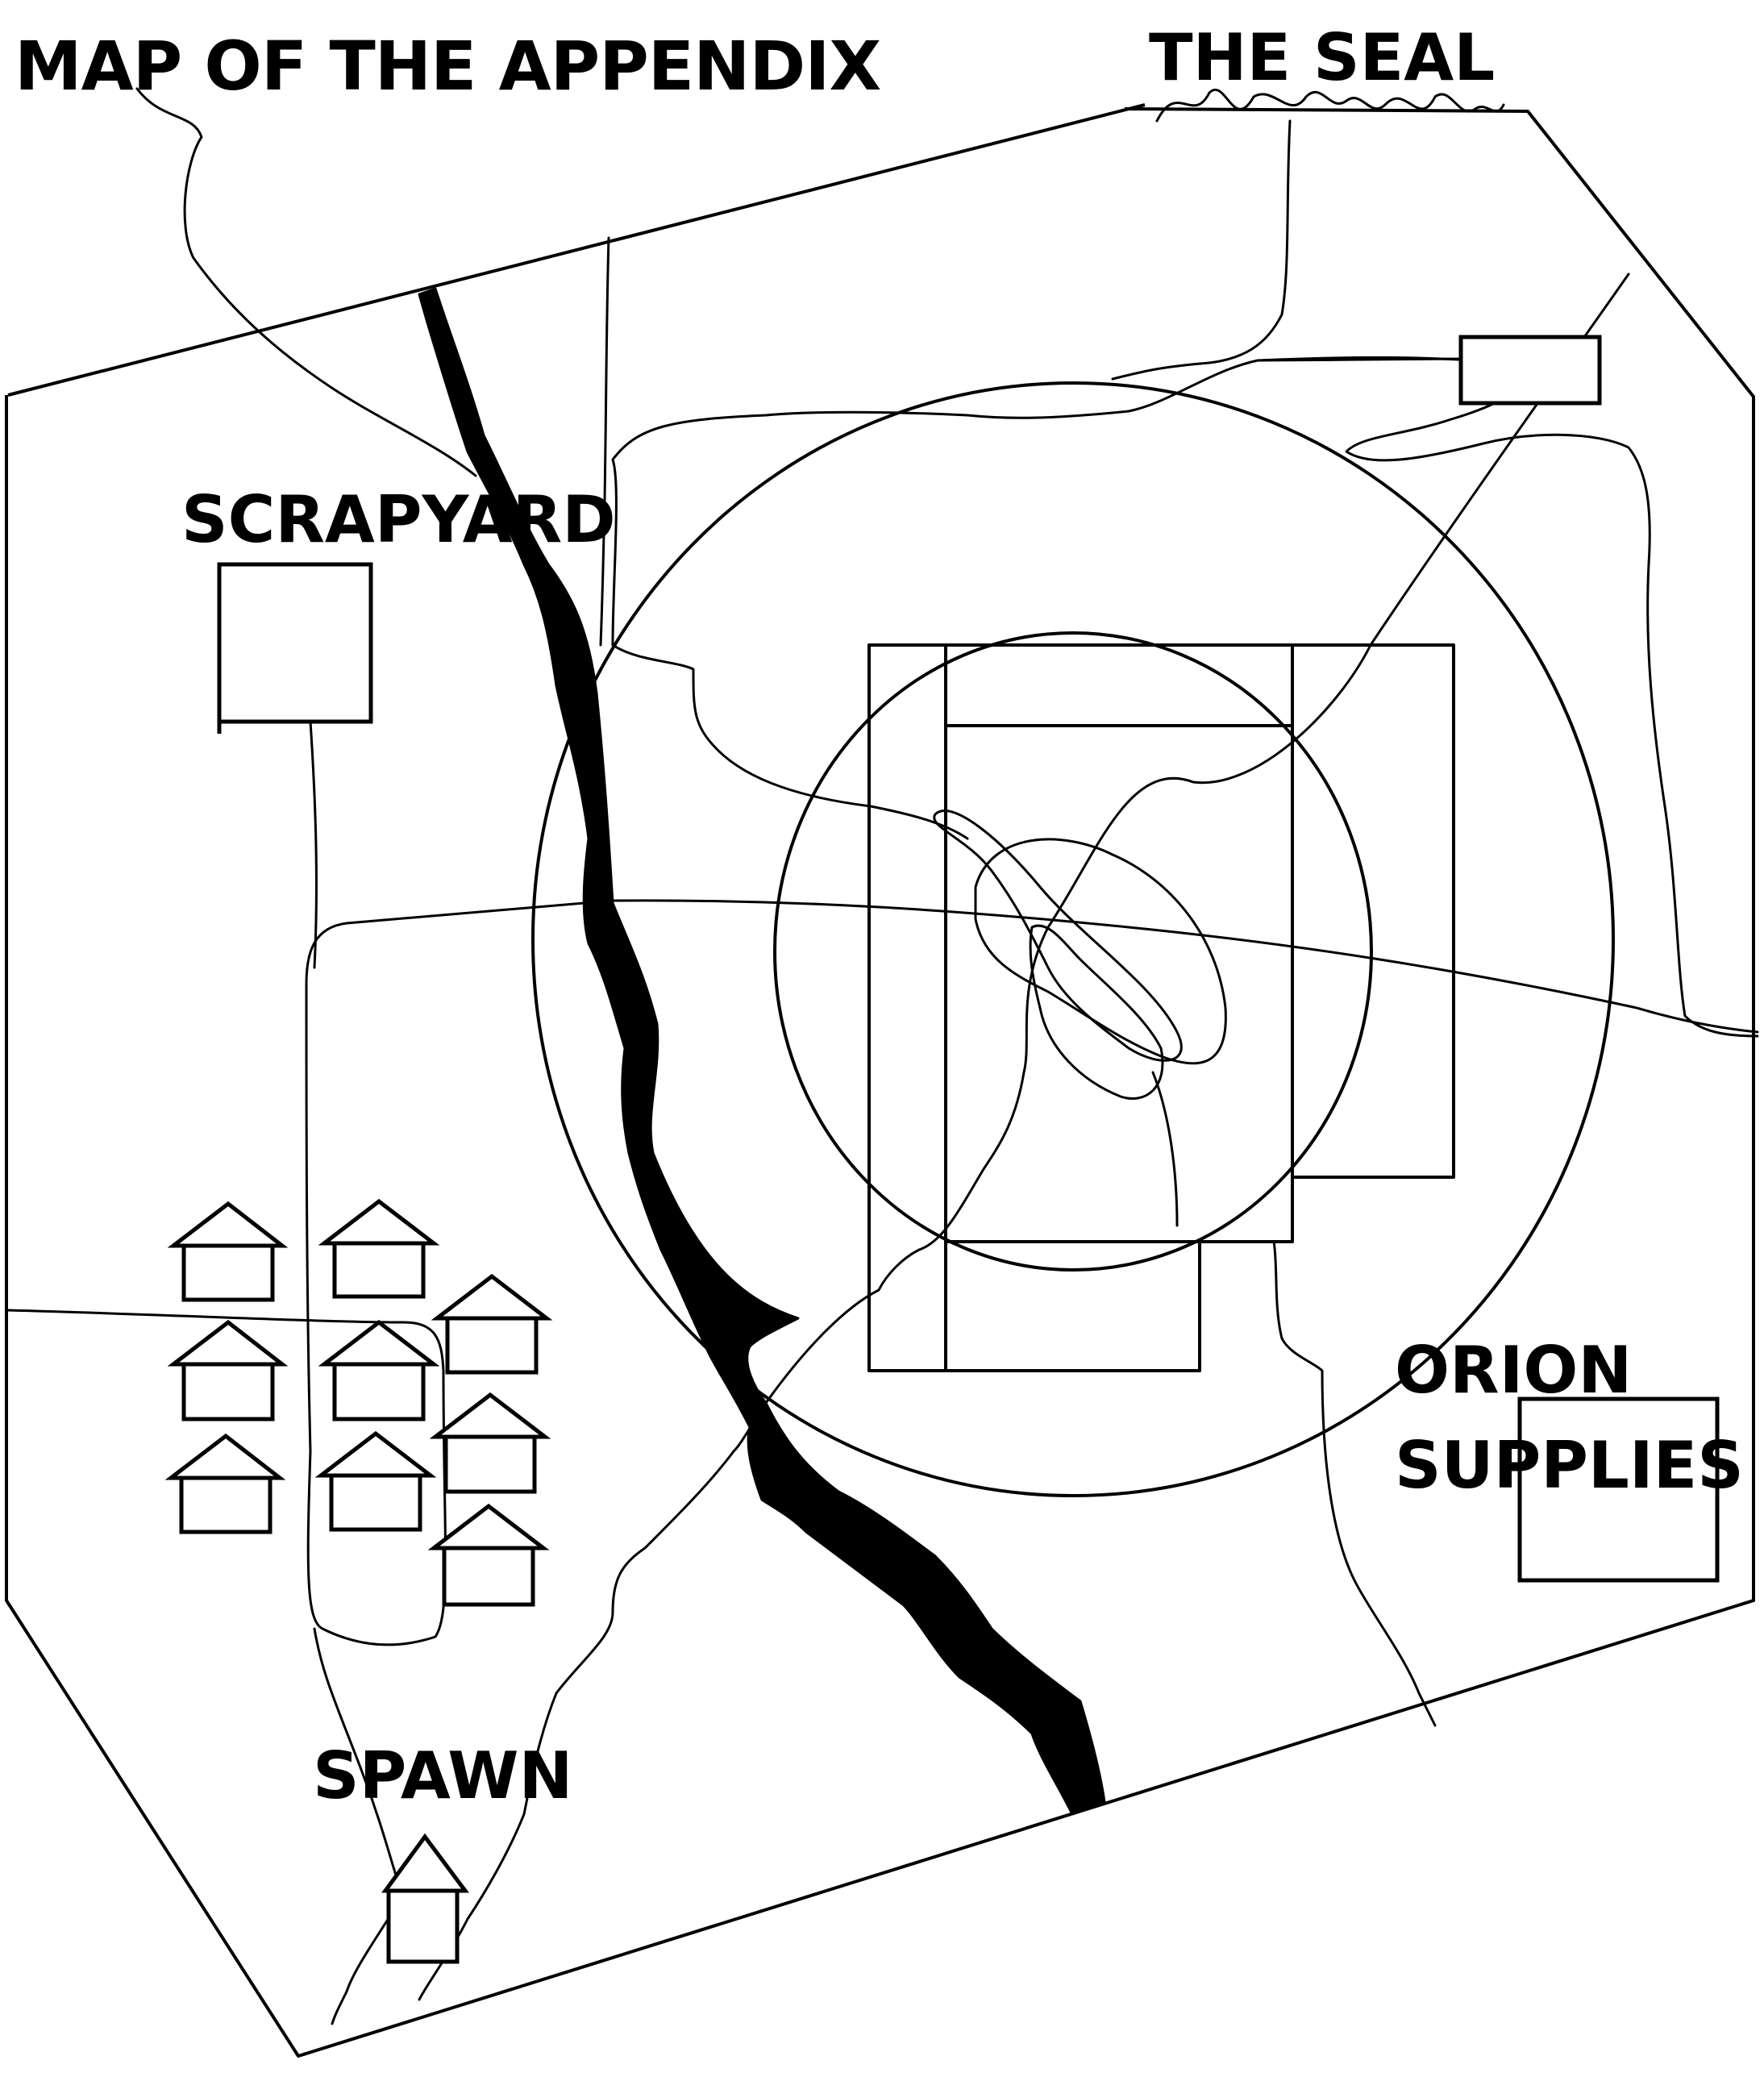 Image resolution: width=1764 pixels, height=2077 pixels. I want to click on orion-supplies-building, so click(1618, 1489).